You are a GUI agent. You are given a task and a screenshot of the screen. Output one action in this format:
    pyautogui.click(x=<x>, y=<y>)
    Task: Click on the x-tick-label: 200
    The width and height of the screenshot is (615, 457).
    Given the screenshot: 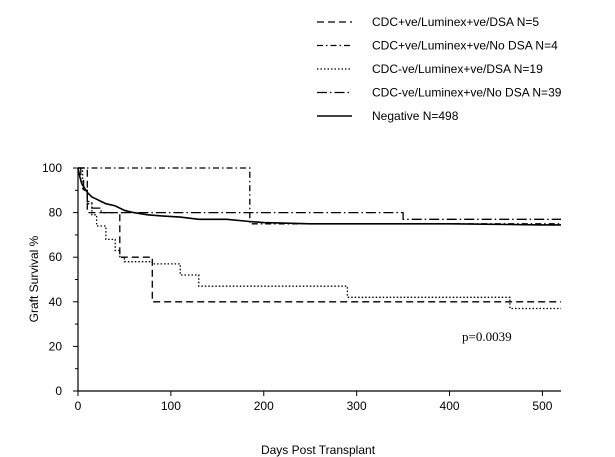 What is the action you would take?
    pyautogui.click(x=264, y=406)
    